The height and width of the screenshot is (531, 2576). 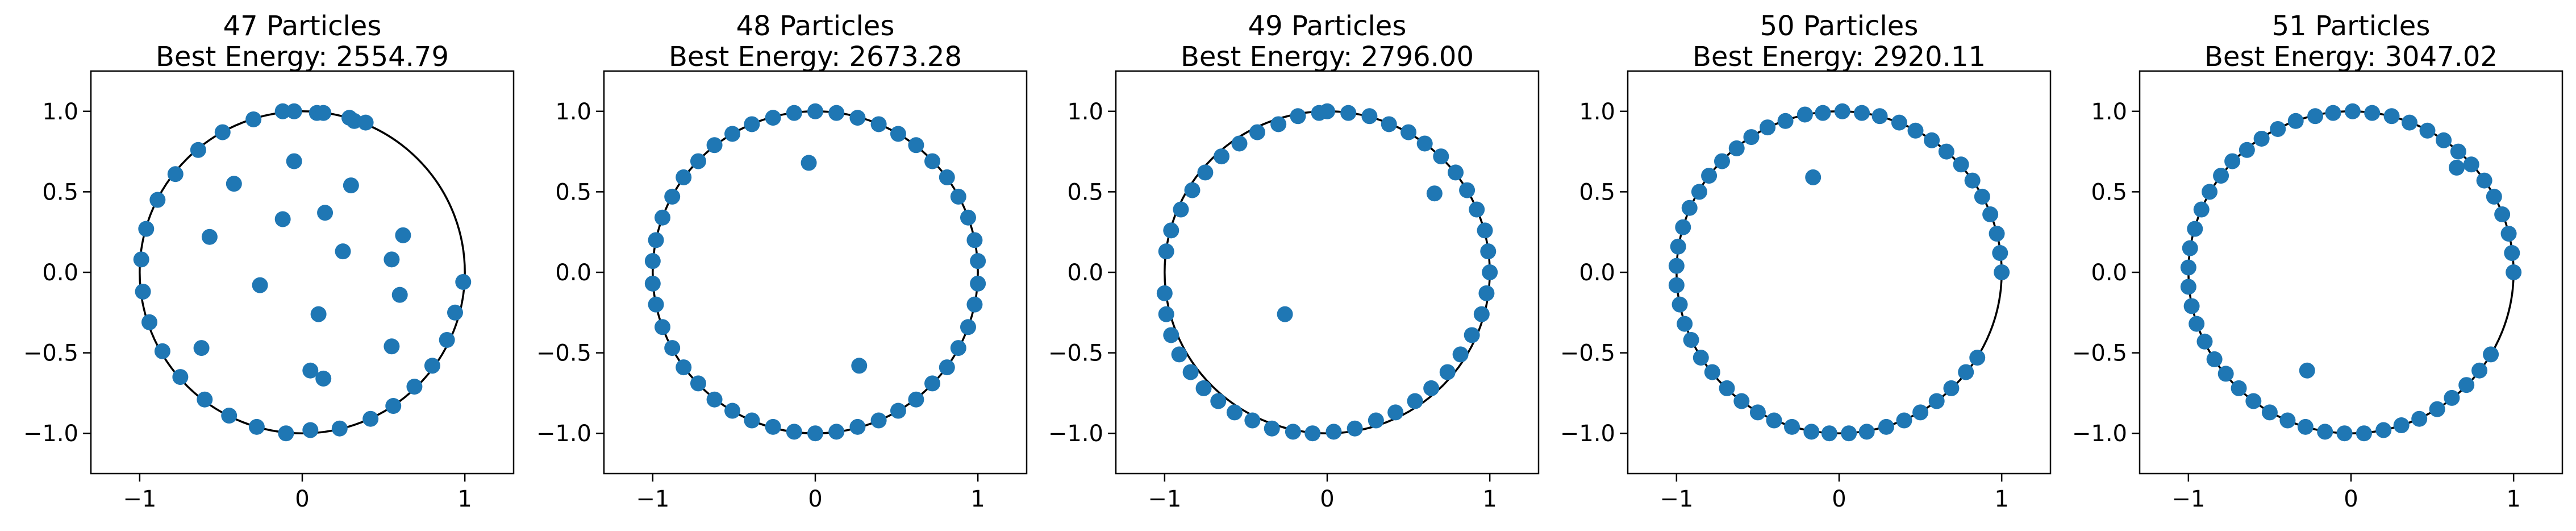 What do you see at coordinates (1676, 499) in the screenshot?
I see `x-tick-label: −1` at bounding box center [1676, 499].